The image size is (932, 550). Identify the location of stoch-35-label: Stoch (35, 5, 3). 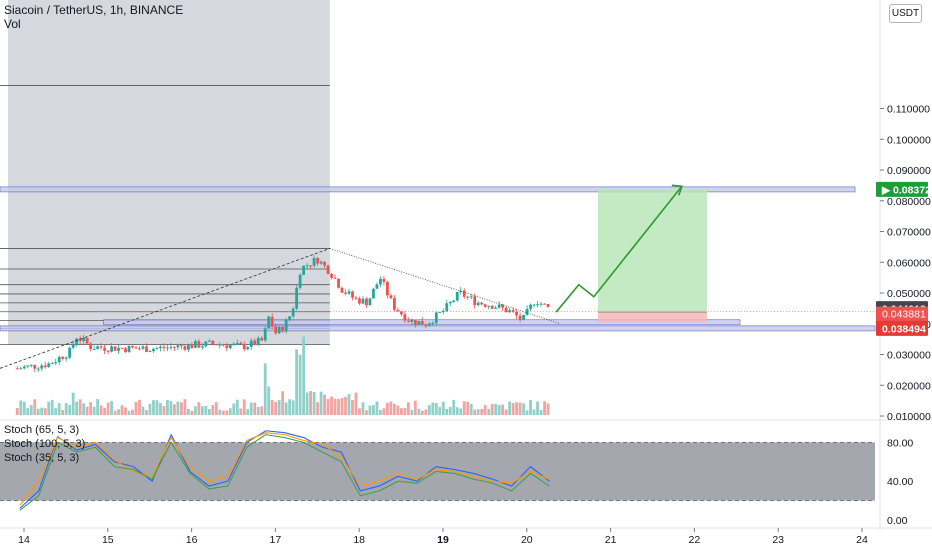
(42, 458).